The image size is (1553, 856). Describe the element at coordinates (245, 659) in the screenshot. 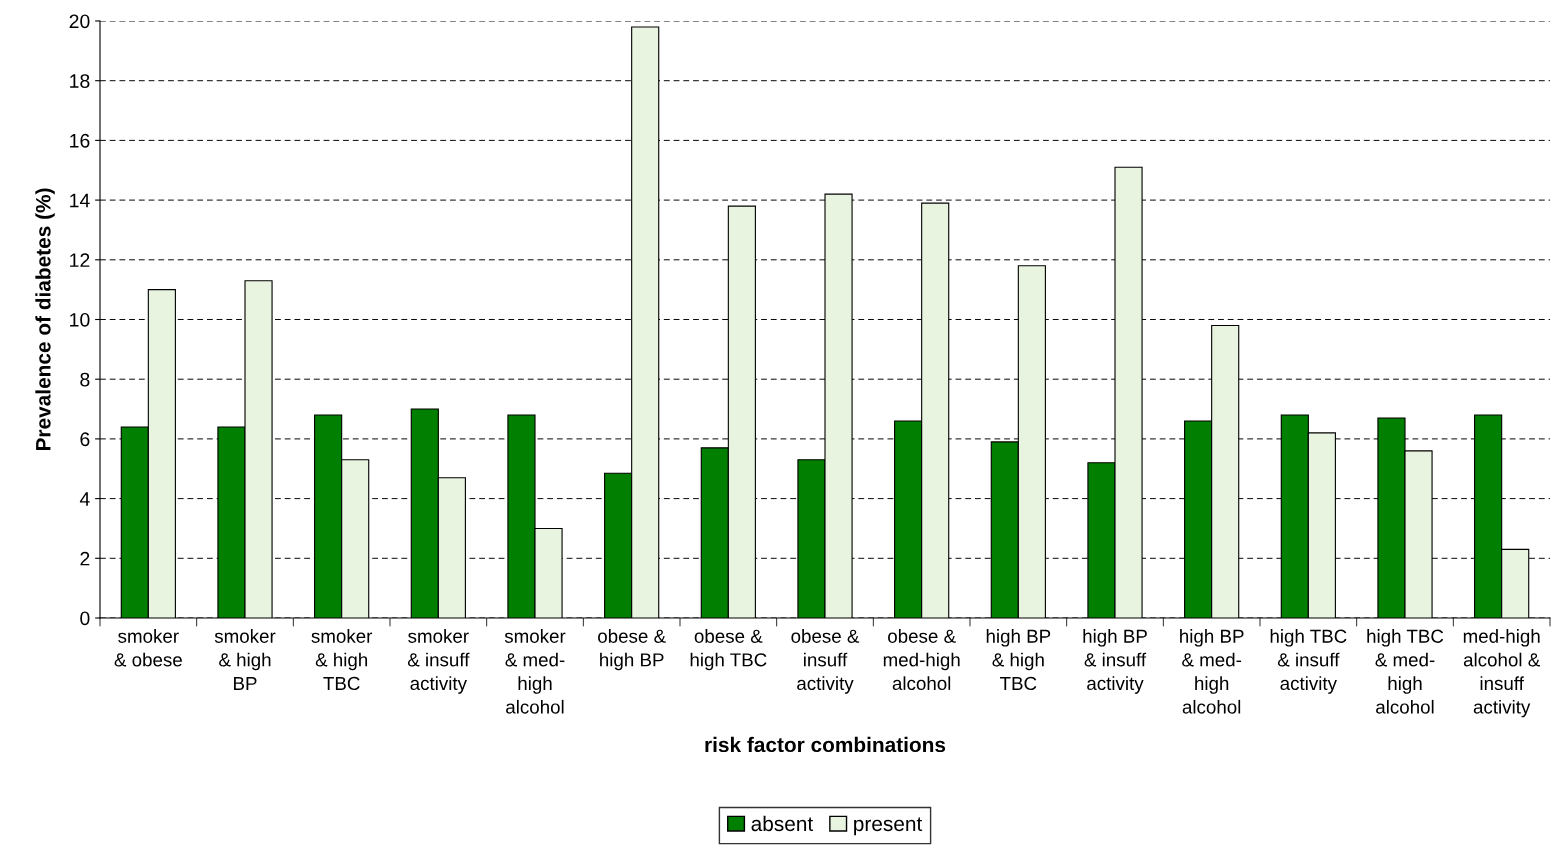

I see `x-tick-label: smoker & high BP` at that location.